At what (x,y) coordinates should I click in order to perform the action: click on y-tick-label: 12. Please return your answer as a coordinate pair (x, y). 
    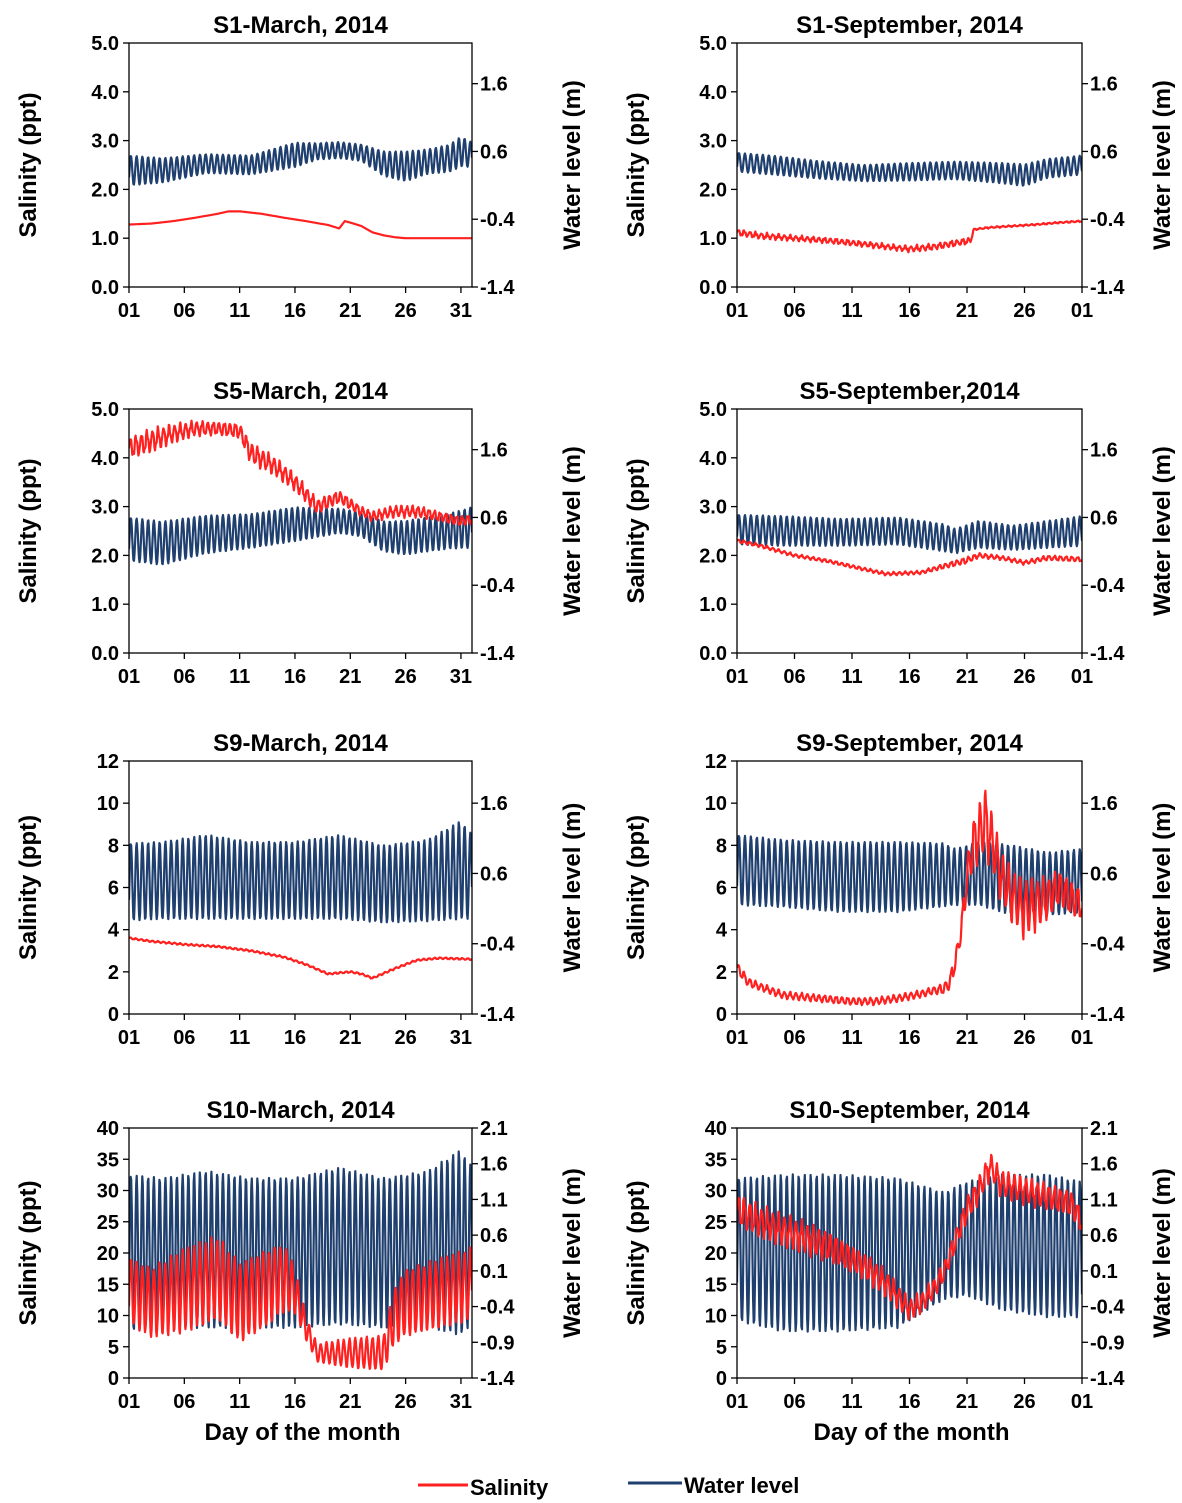
    Looking at the image, I should click on (108, 762).